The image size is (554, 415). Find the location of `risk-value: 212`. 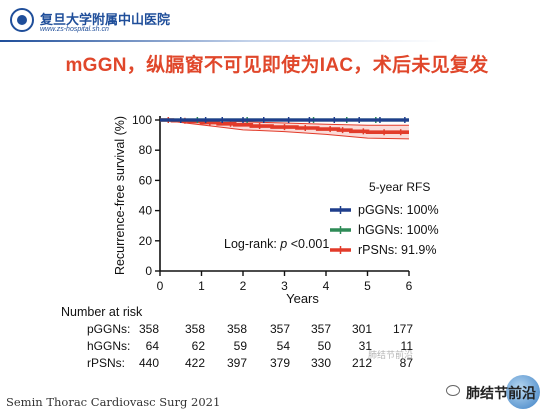

risk-value: 212 is located at coordinates (362, 363).